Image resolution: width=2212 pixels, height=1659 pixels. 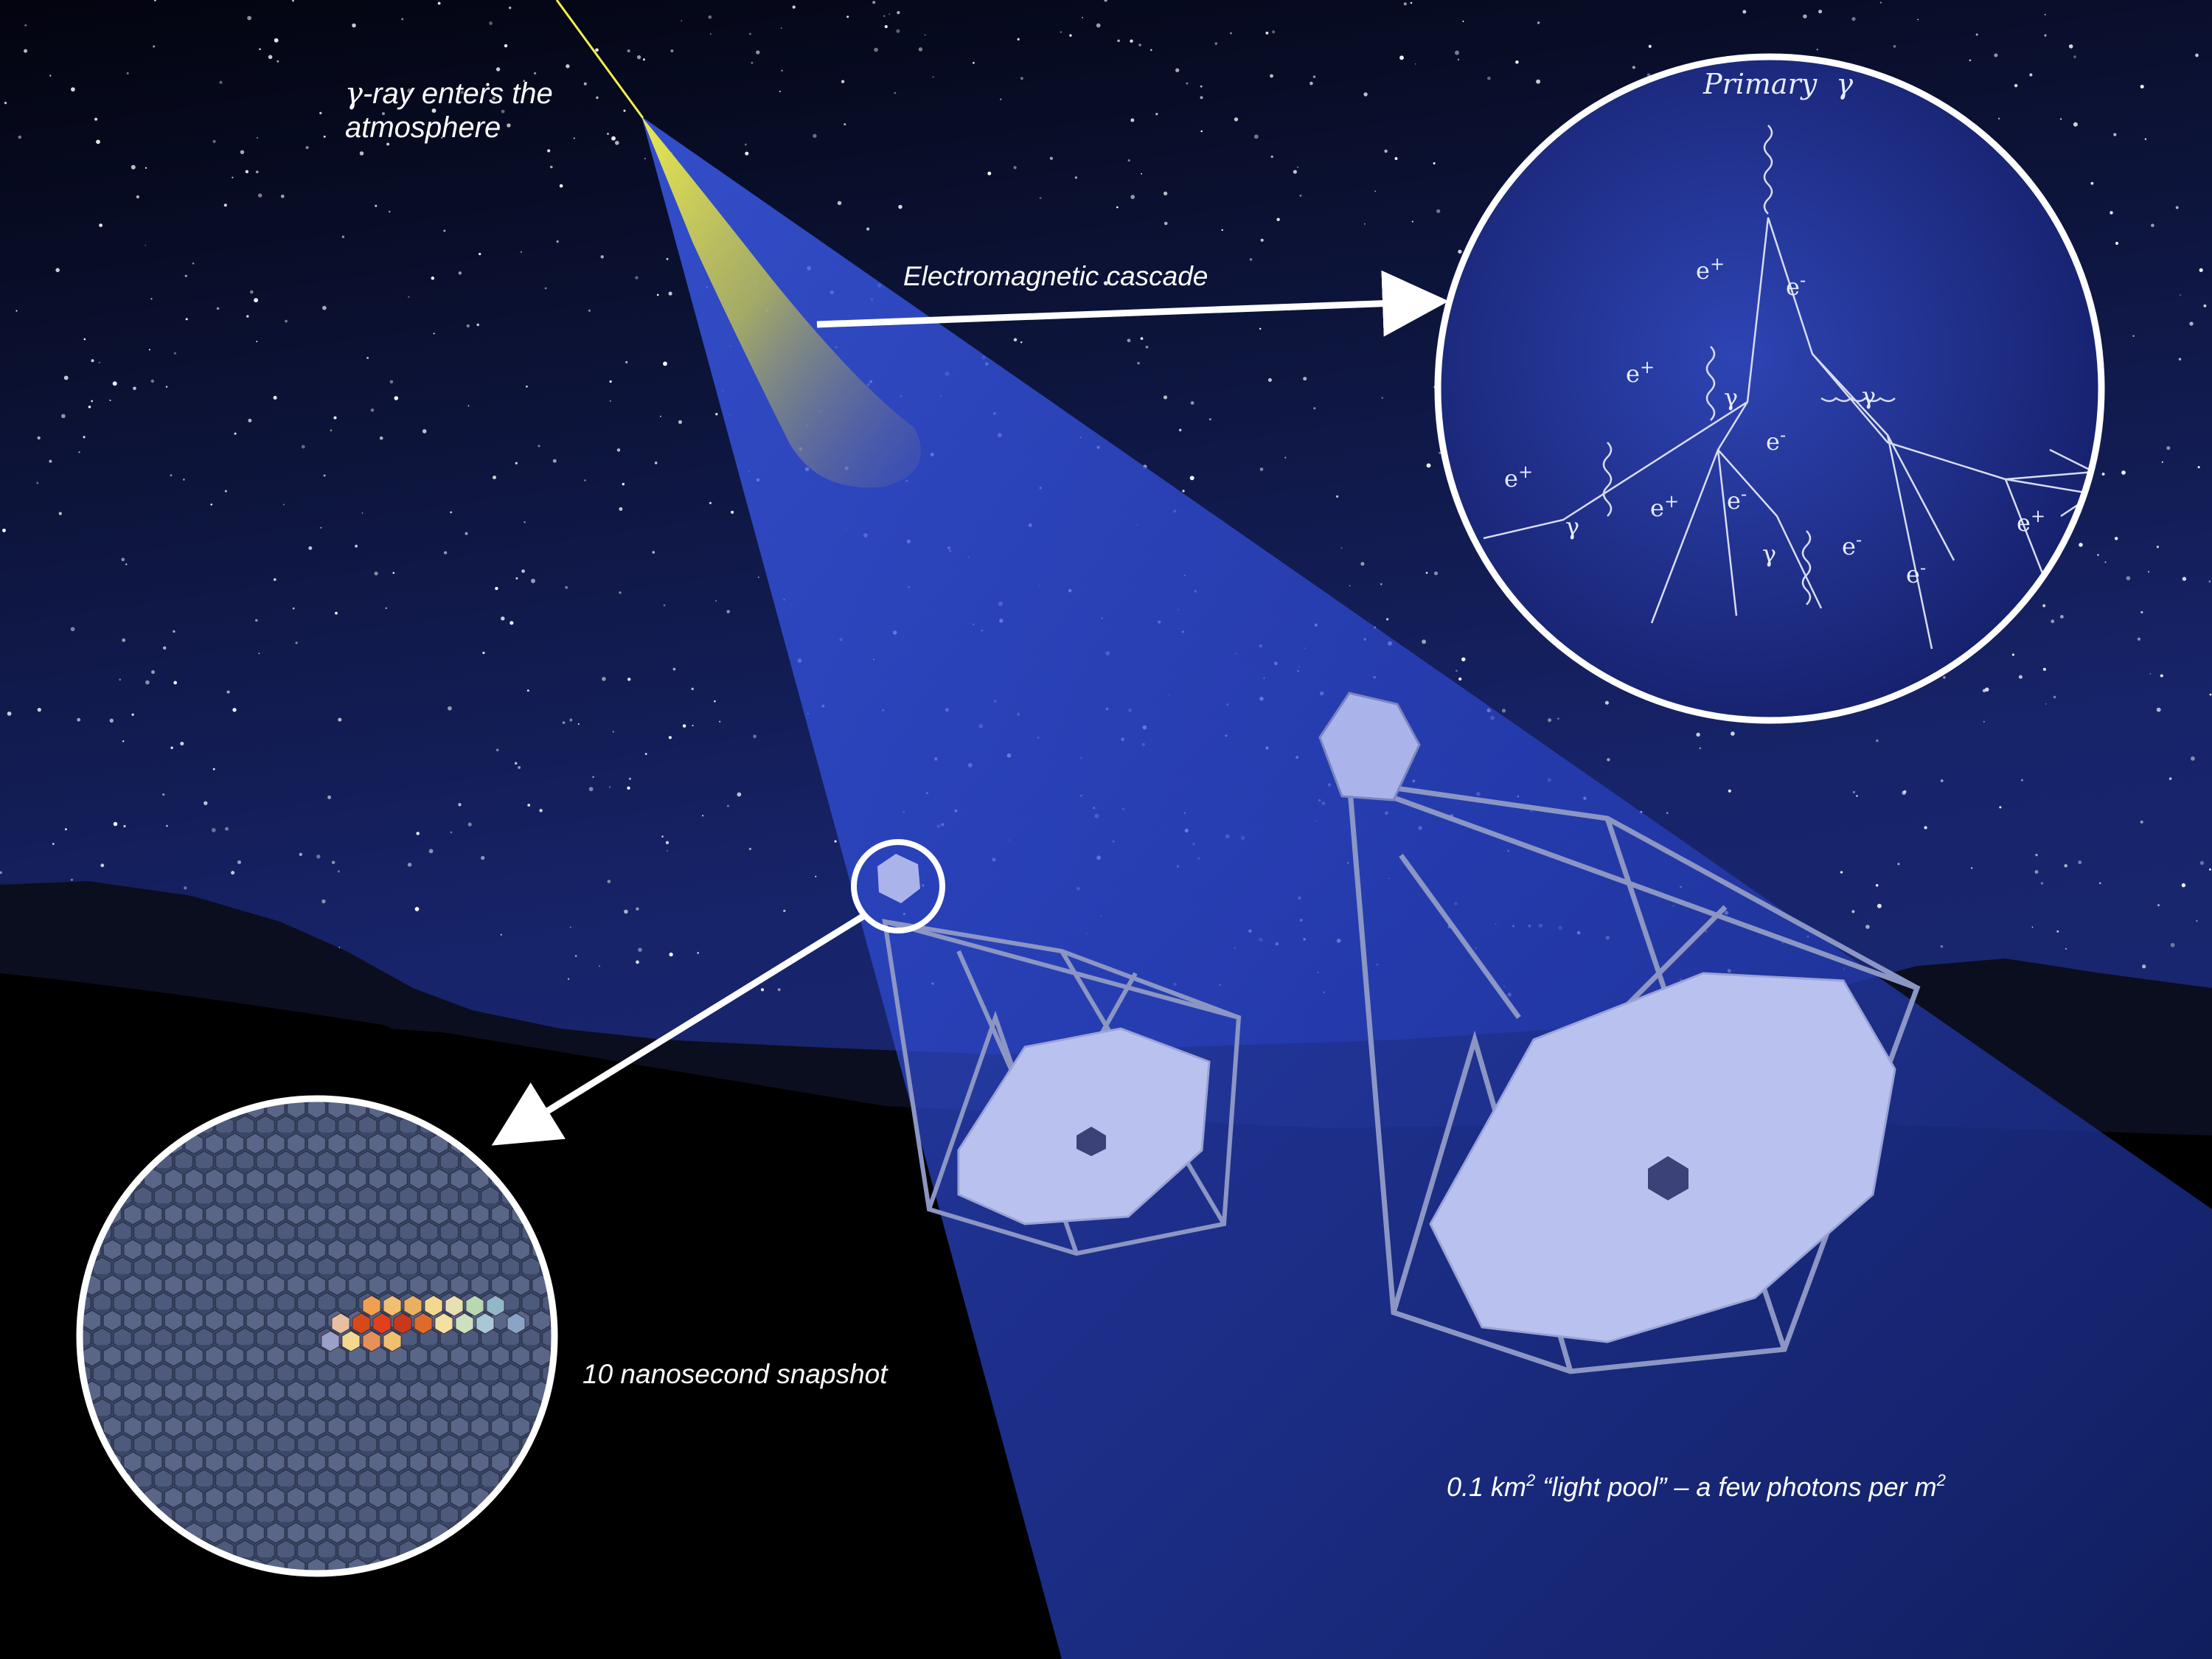 What do you see at coordinates (1664, 506) in the screenshot?
I see `particle-label: e+` at bounding box center [1664, 506].